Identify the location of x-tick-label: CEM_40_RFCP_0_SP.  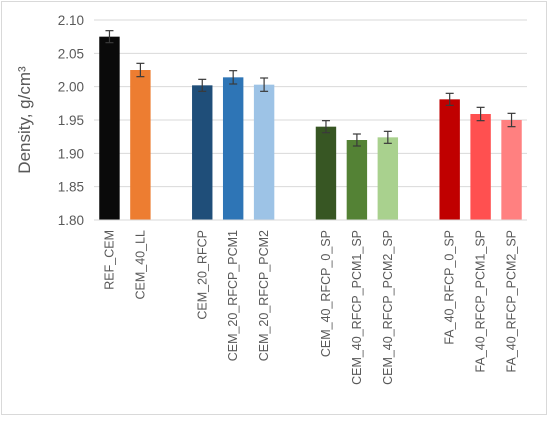
(326, 293).